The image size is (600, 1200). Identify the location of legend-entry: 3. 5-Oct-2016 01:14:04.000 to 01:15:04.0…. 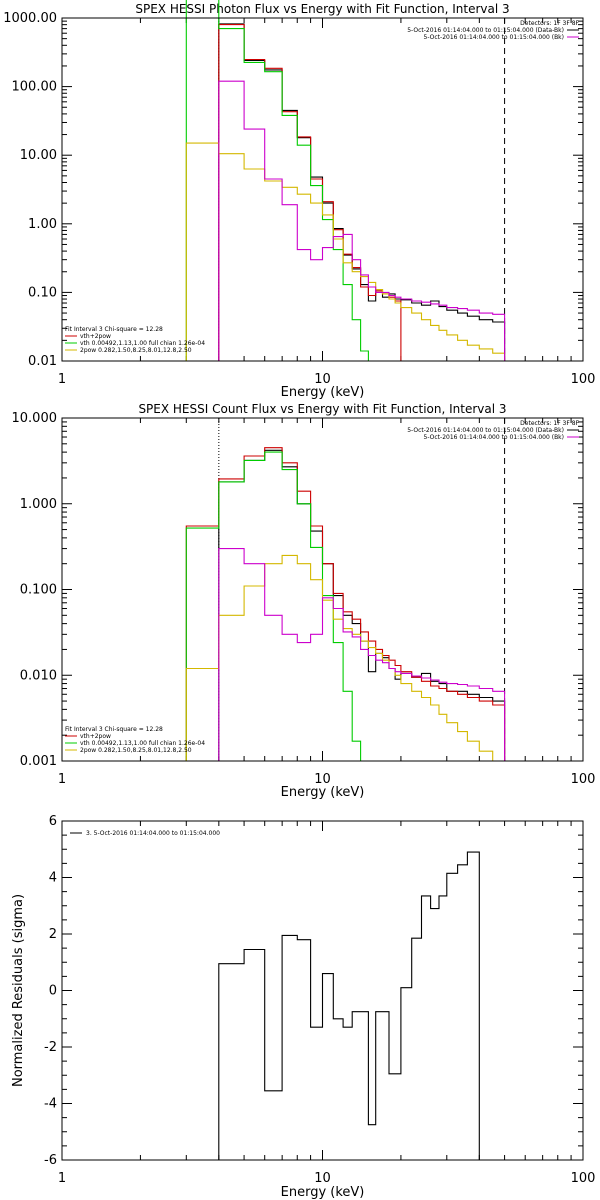
(153, 833).